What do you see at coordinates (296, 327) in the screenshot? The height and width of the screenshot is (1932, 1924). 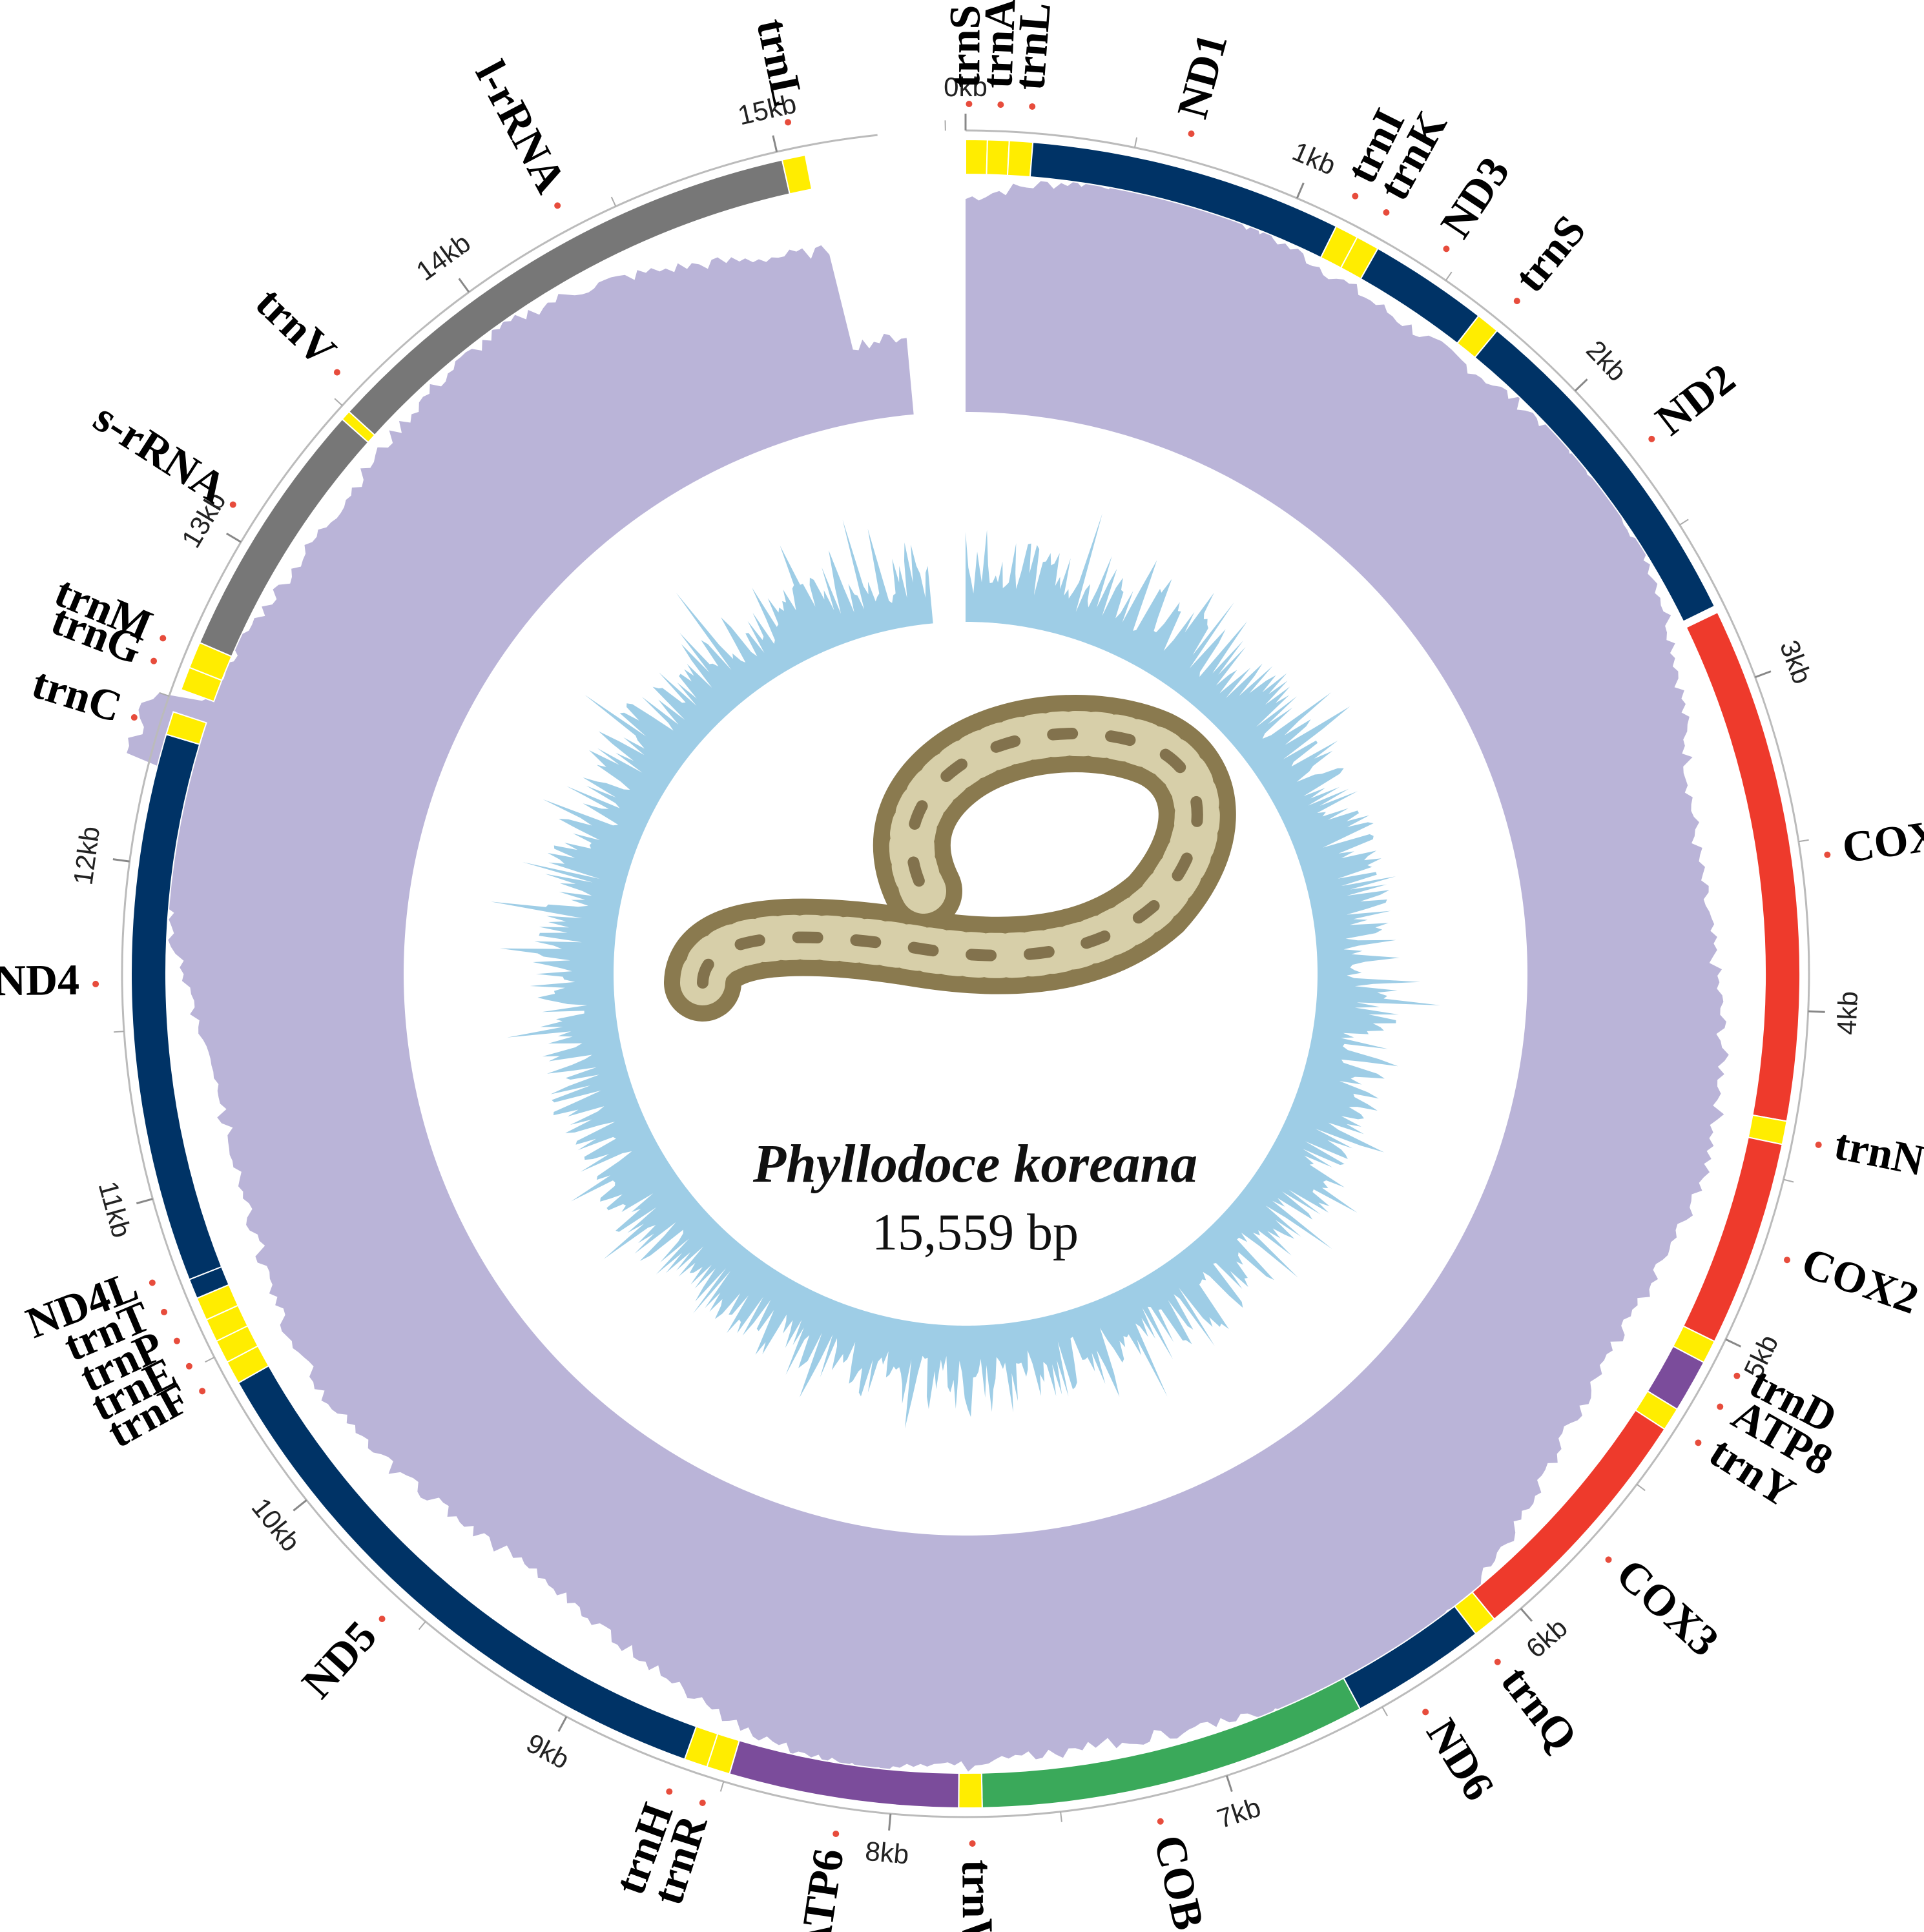 I see `gene-label-trnv-34: trnV` at bounding box center [296, 327].